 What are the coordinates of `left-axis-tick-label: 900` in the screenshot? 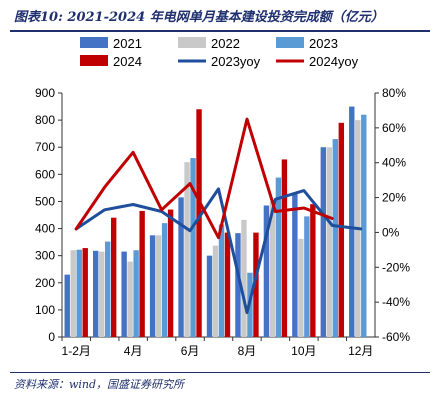 It's located at (45, 93).